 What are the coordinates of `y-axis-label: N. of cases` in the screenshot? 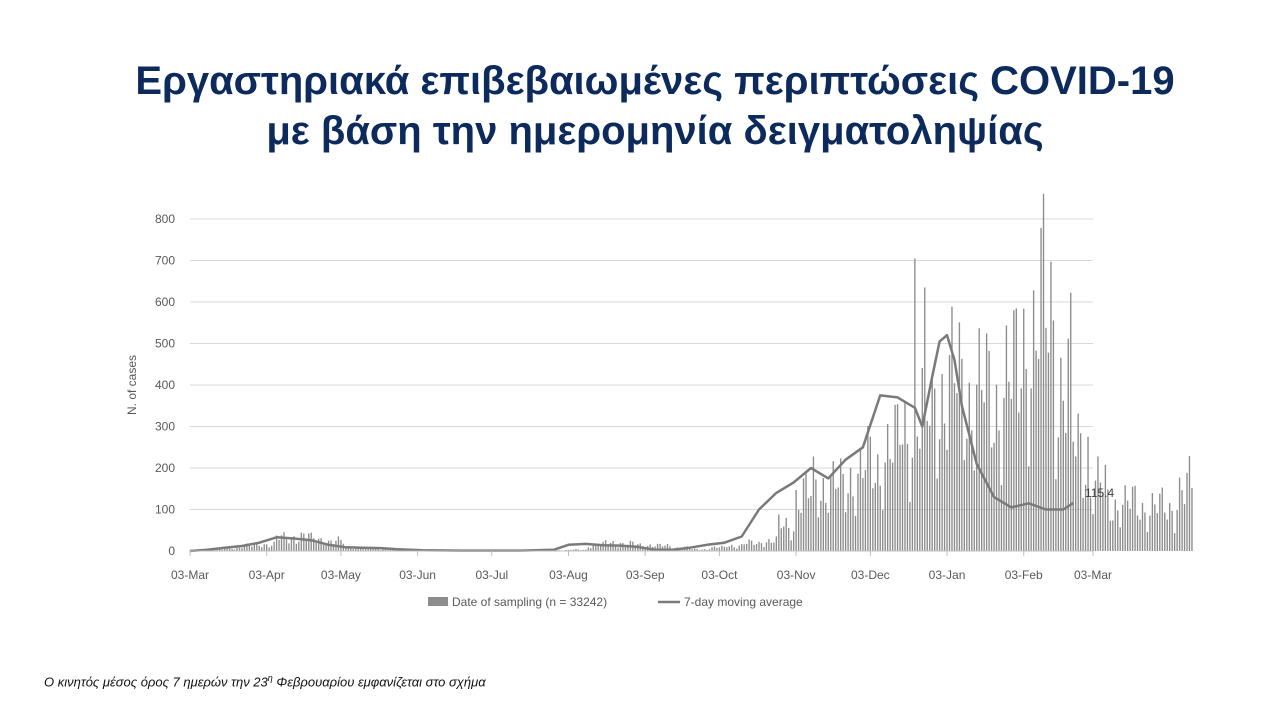 It's located at (132, 385).